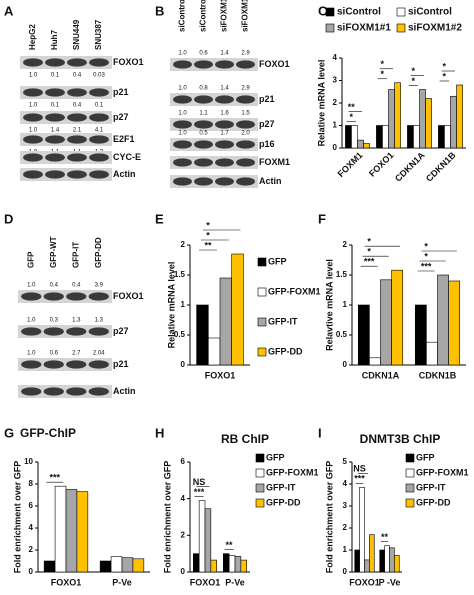  Describe the element at coordinates (267, 99) in the screenshot. I see `protein-label: p21` at that location.